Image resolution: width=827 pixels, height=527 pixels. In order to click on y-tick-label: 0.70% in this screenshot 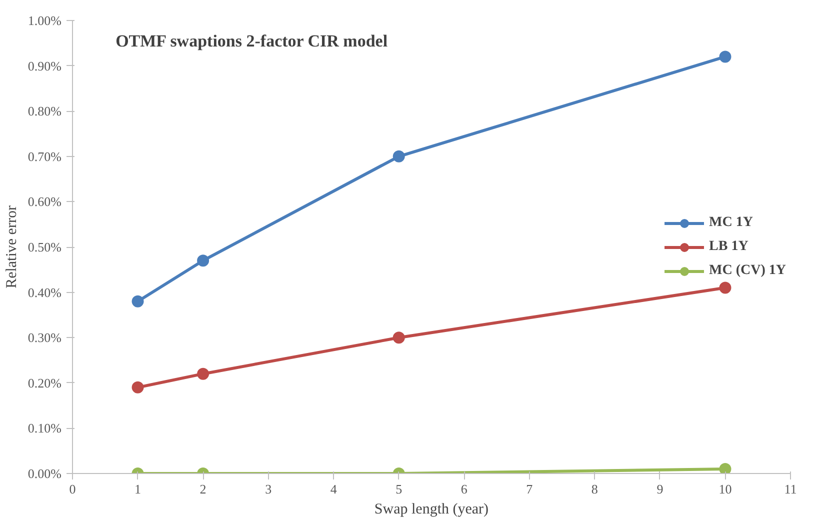, I will do `click(45, 156)`.